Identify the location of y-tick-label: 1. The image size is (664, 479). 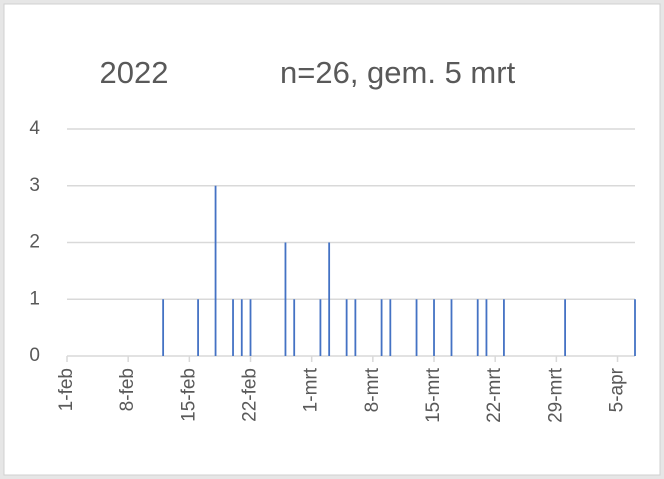
(34, 298).